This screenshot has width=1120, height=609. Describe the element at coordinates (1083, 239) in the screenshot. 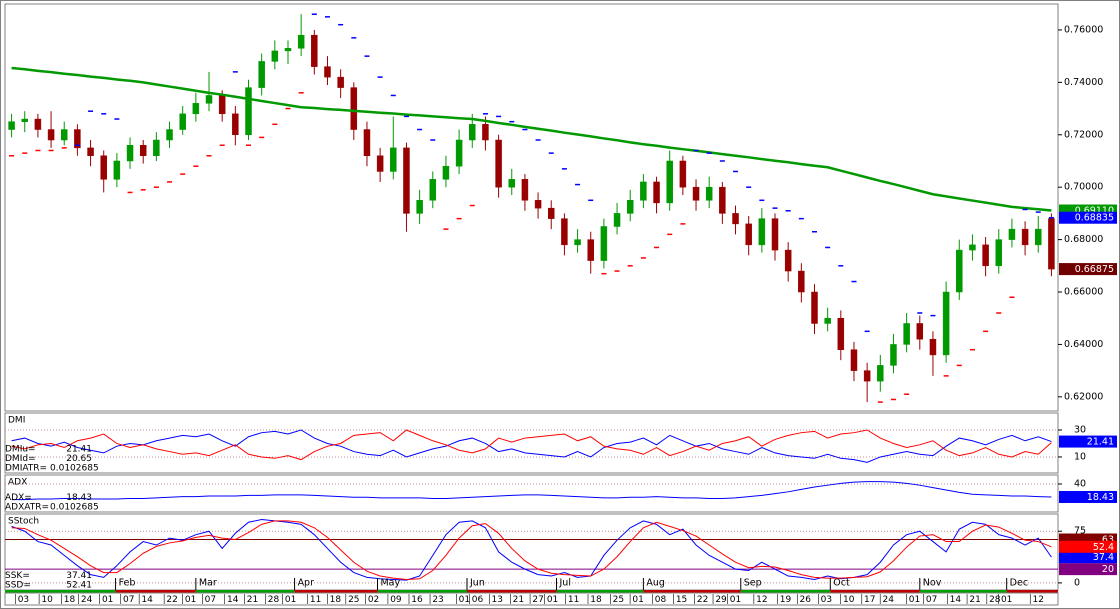

I see `y-tick-label: 0.68000` at that location.